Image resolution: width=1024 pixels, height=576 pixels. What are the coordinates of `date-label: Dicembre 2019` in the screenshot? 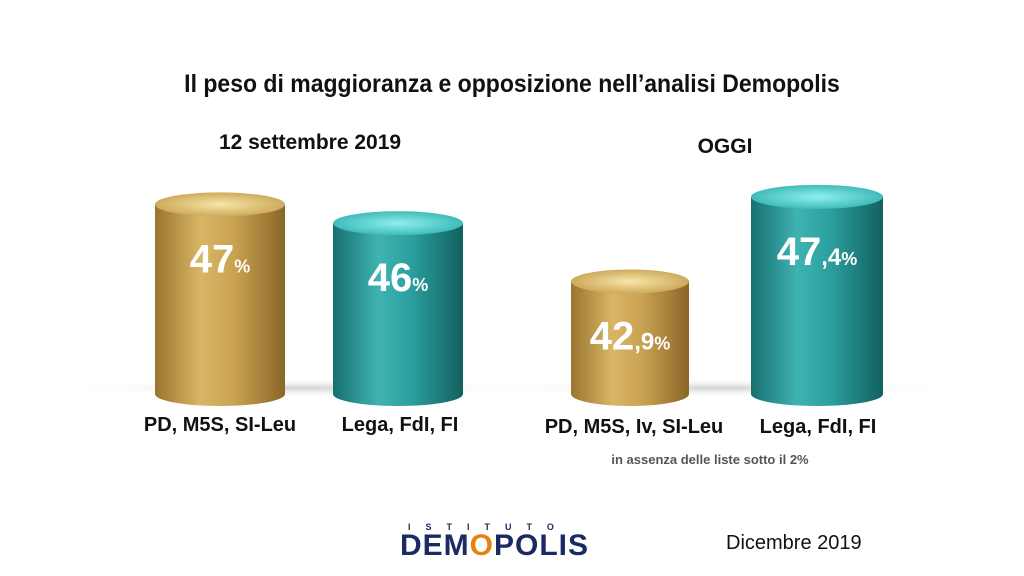 It's located at (794, 543).